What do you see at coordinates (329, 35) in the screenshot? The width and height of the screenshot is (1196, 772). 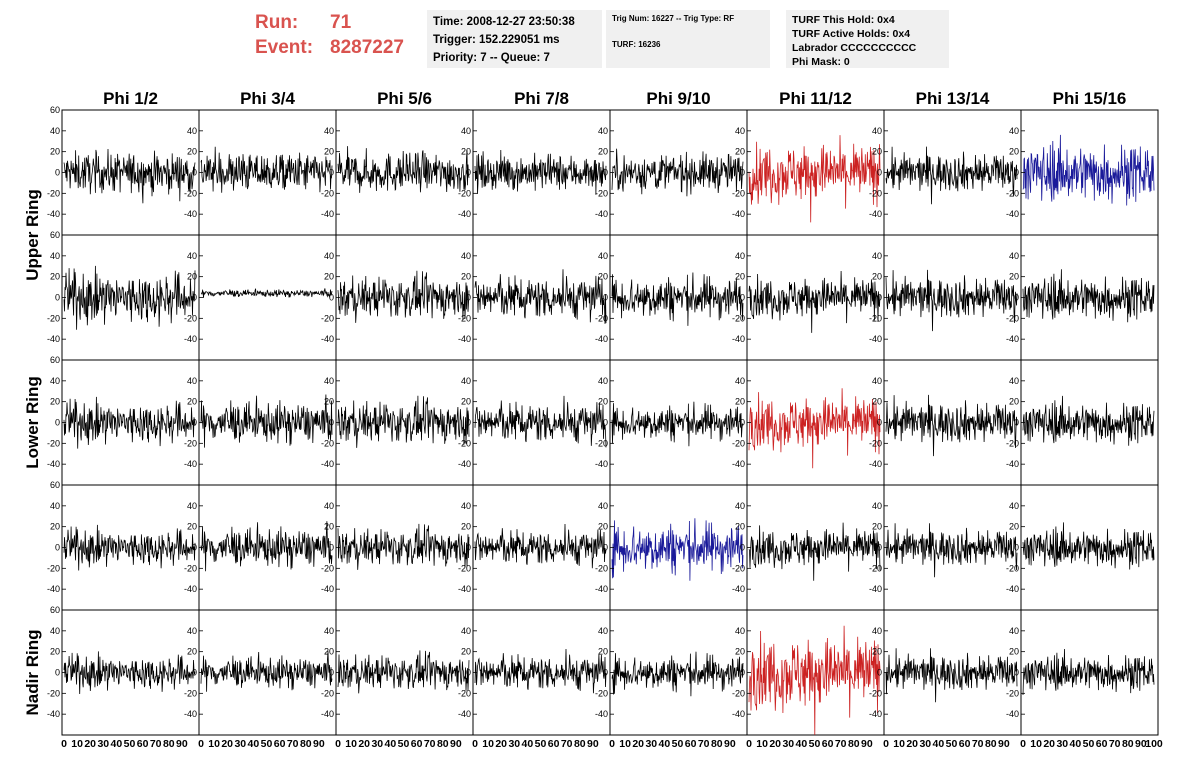 I see `run-event-block: Run: 71 Event: 8287227` at bounding box center [329, 35].